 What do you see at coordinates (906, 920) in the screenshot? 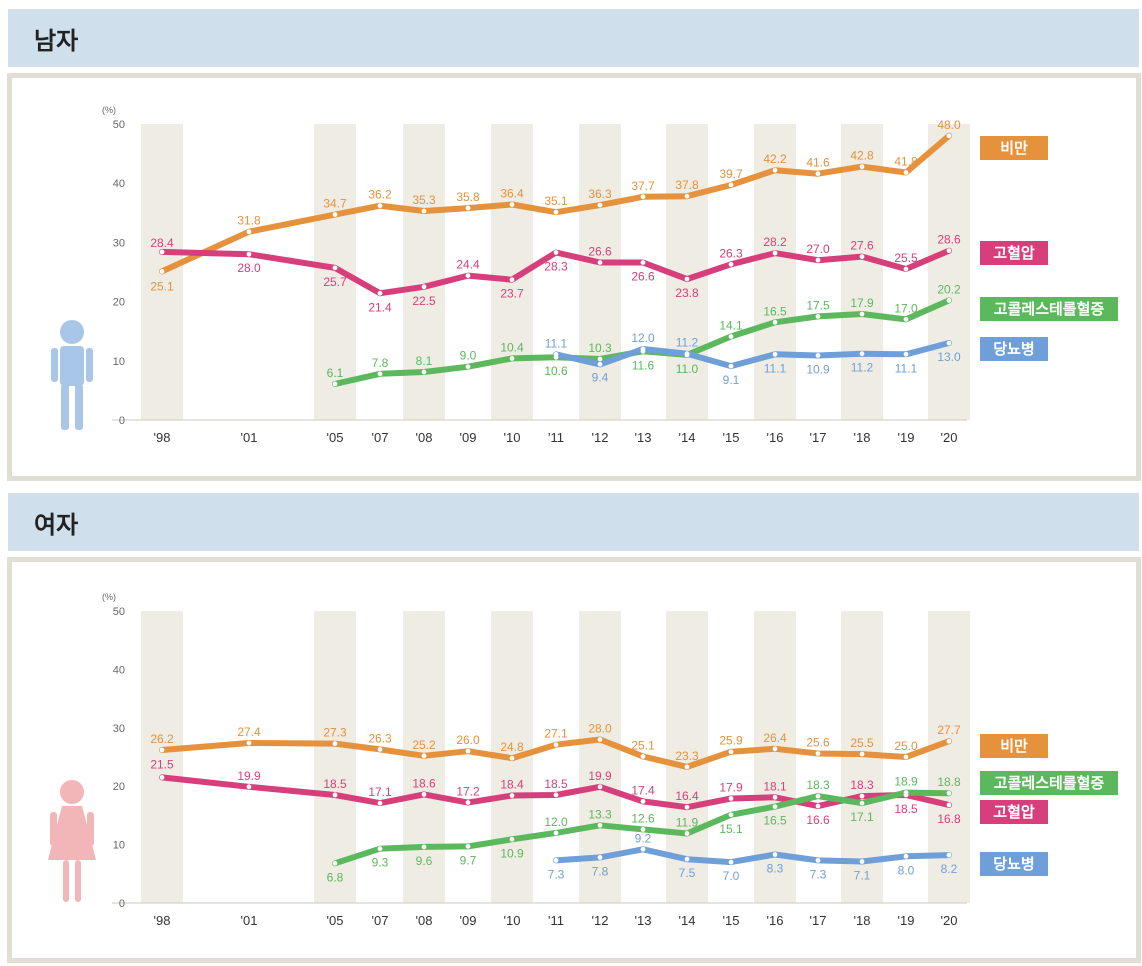
I see `female-x-tick: '19` at bounding box center [906, 920].